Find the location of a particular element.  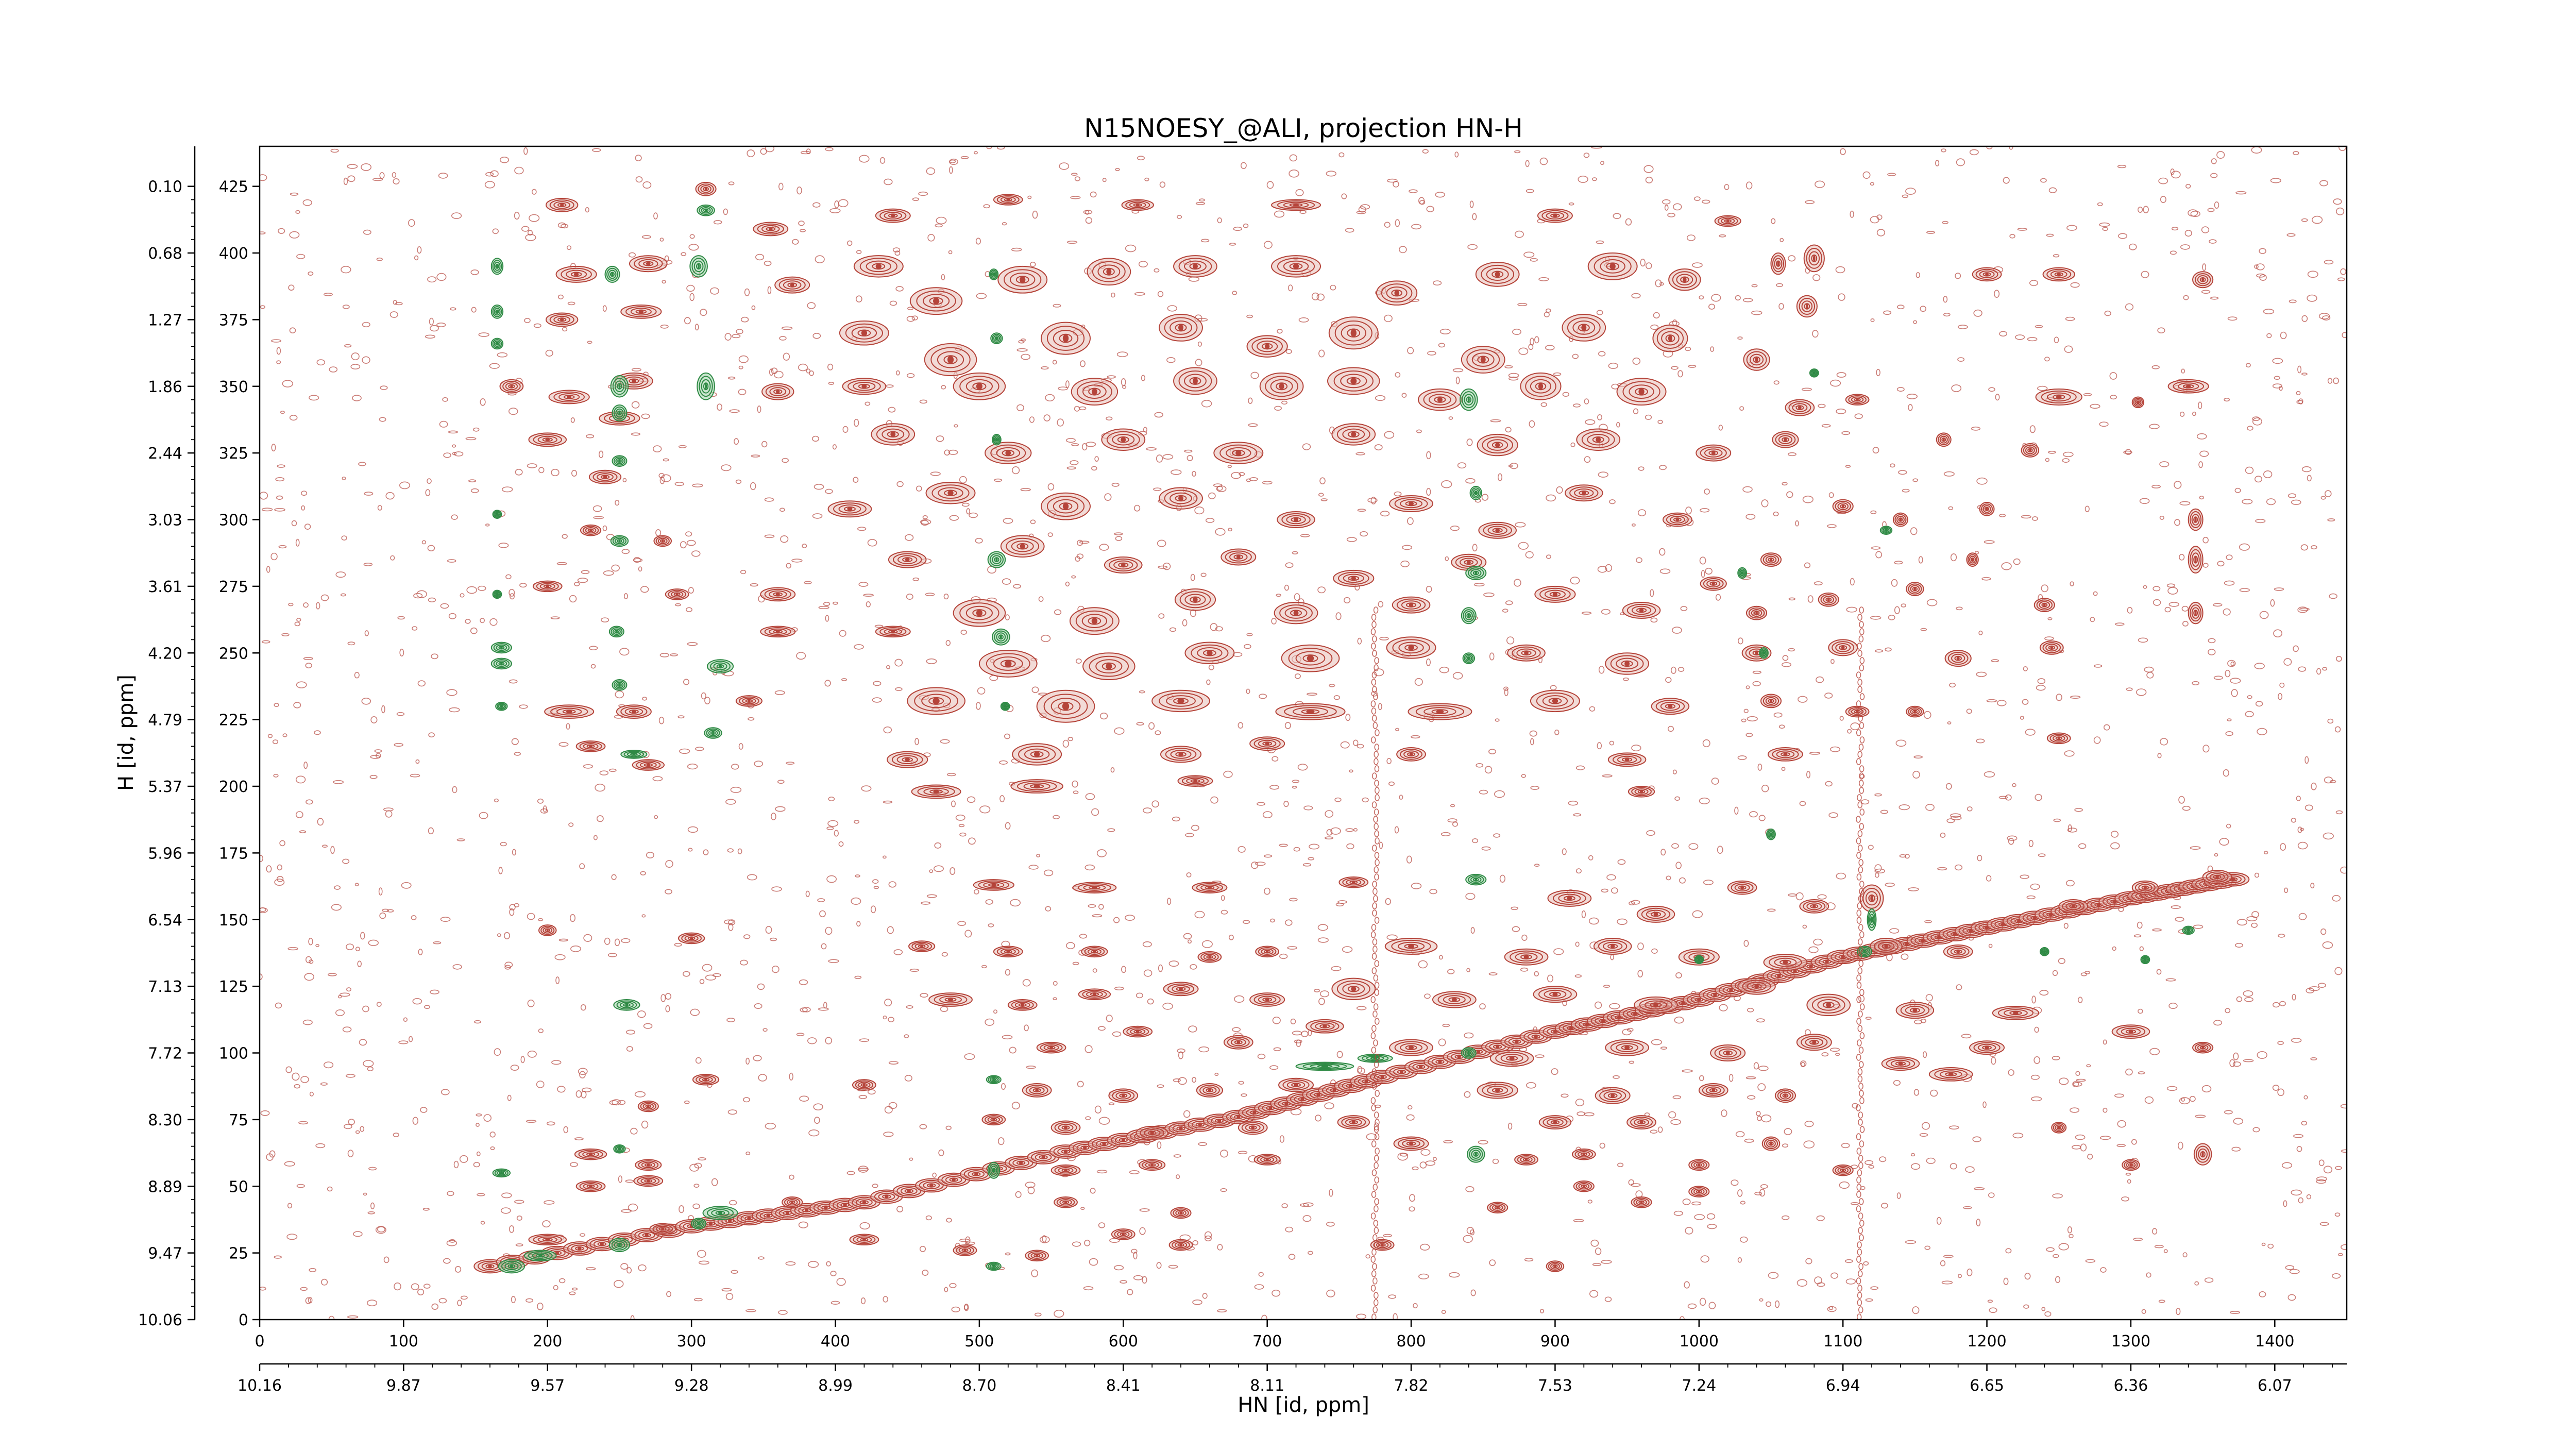

ppm-y-tick-label: 3.03 is located at coordinates (165, 521).